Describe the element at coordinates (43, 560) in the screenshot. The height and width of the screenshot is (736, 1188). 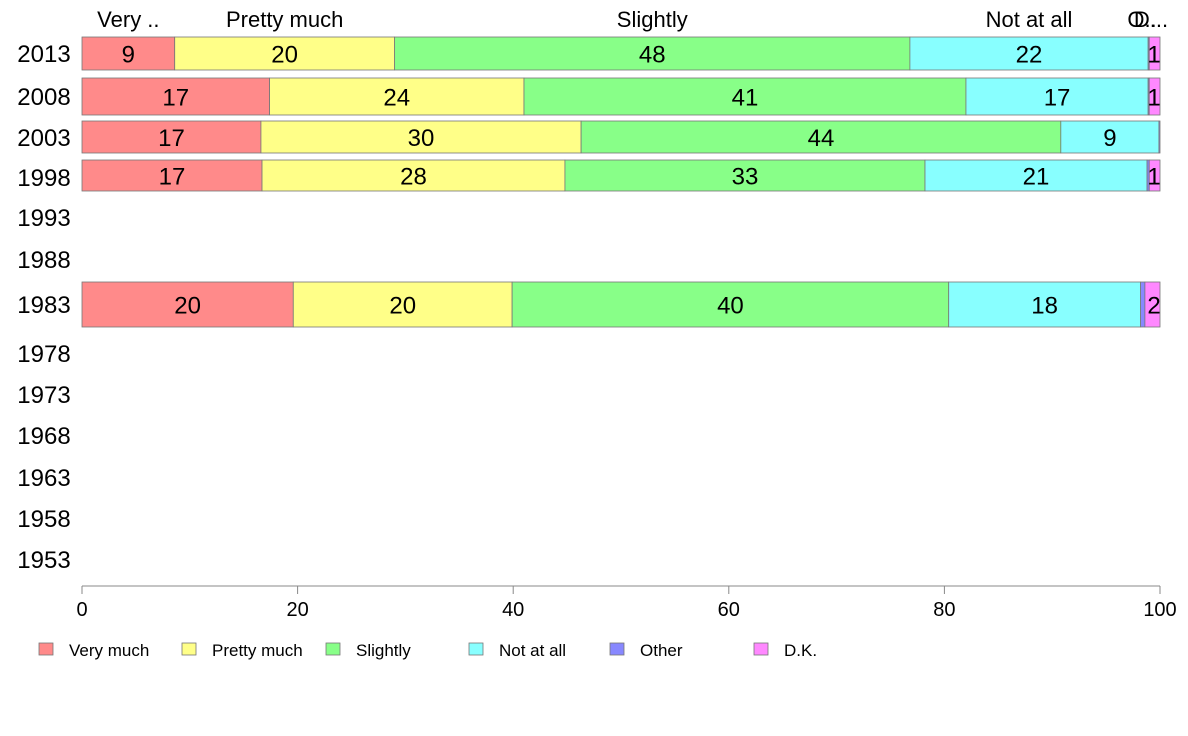
I see `year-label-1953: 1953` at that location.